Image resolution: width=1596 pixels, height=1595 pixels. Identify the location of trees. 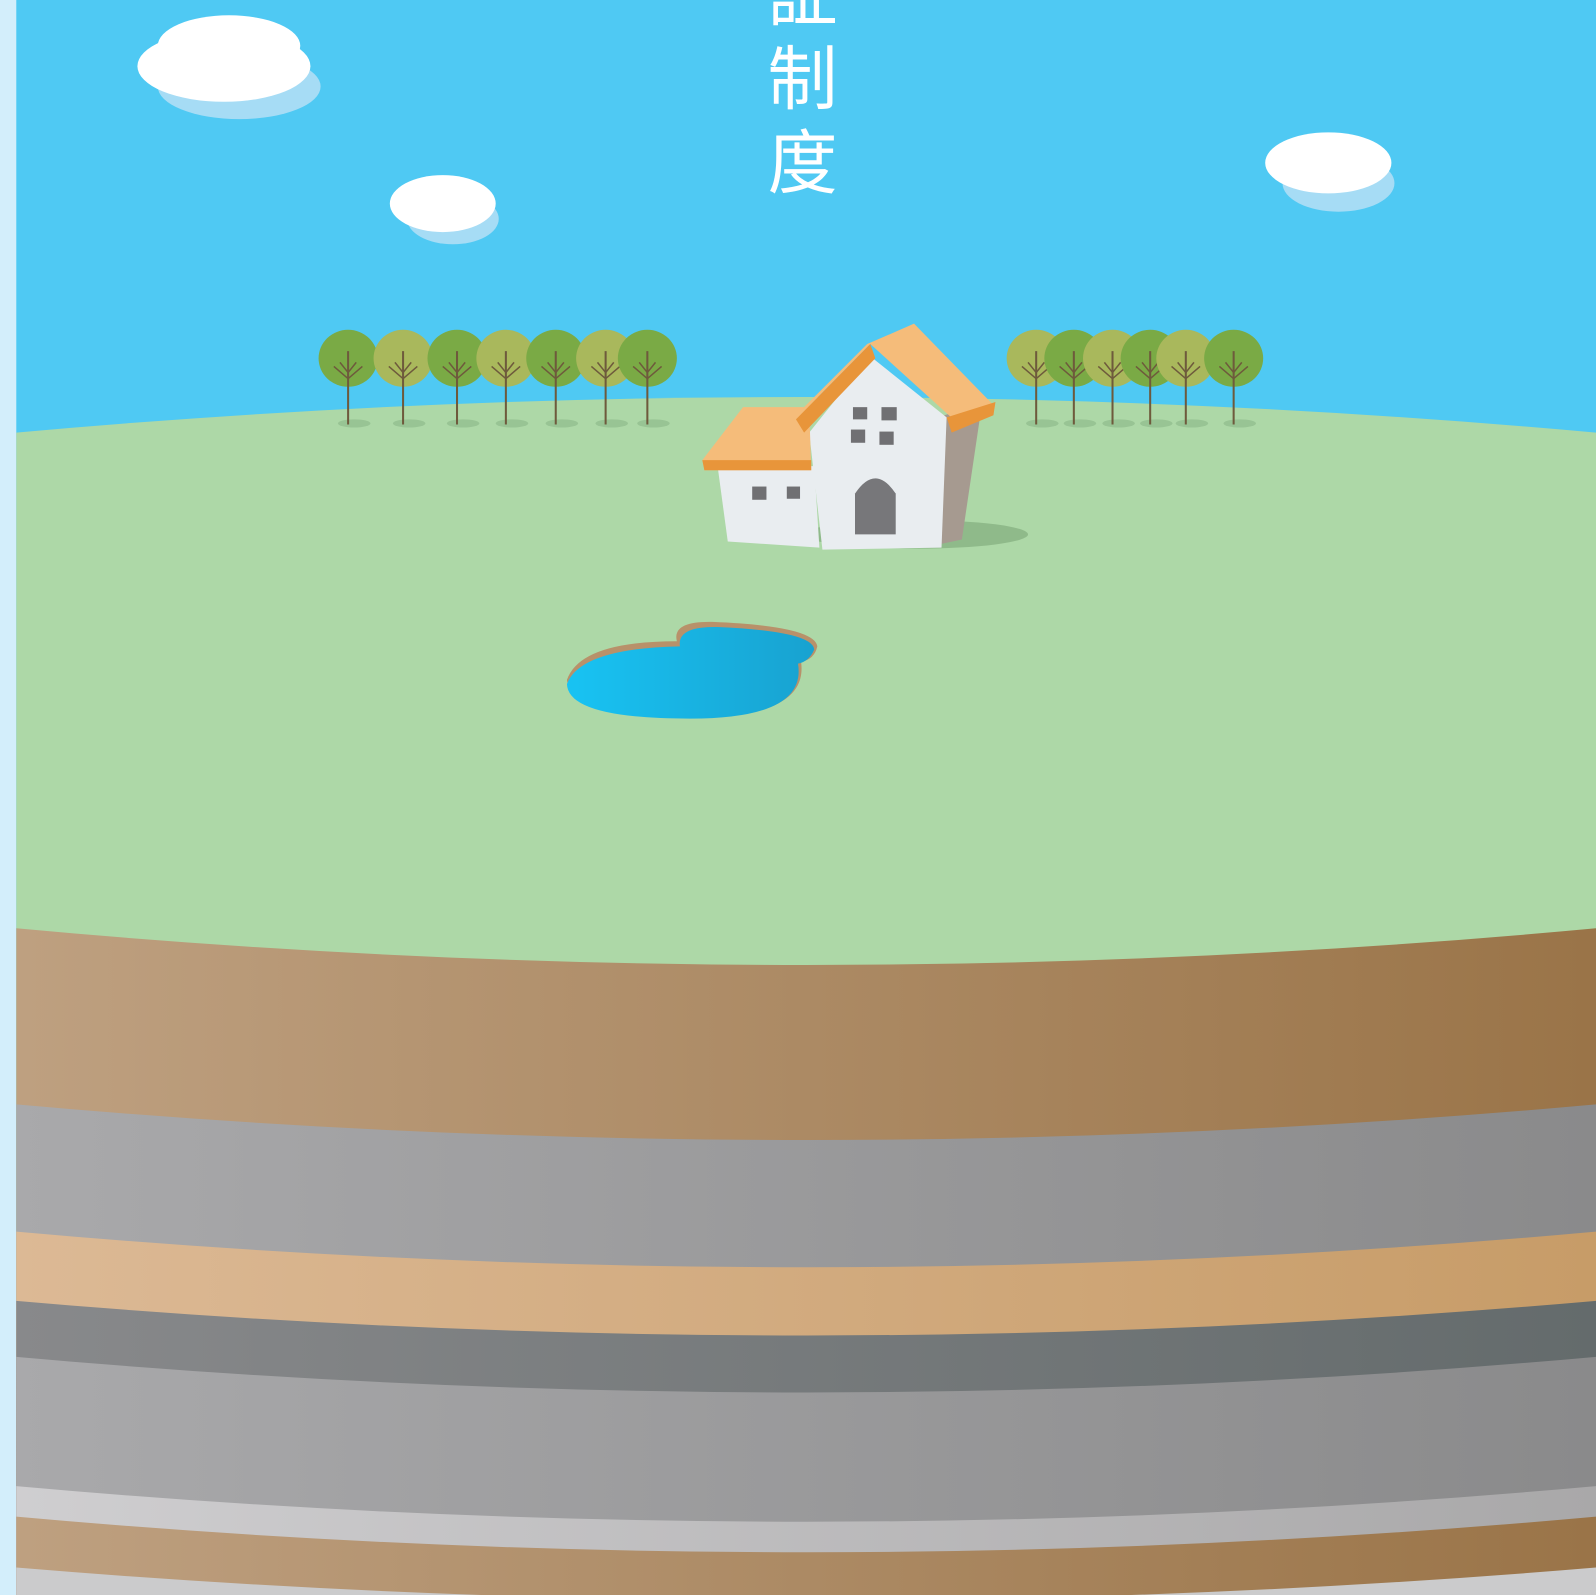
(791, 378).